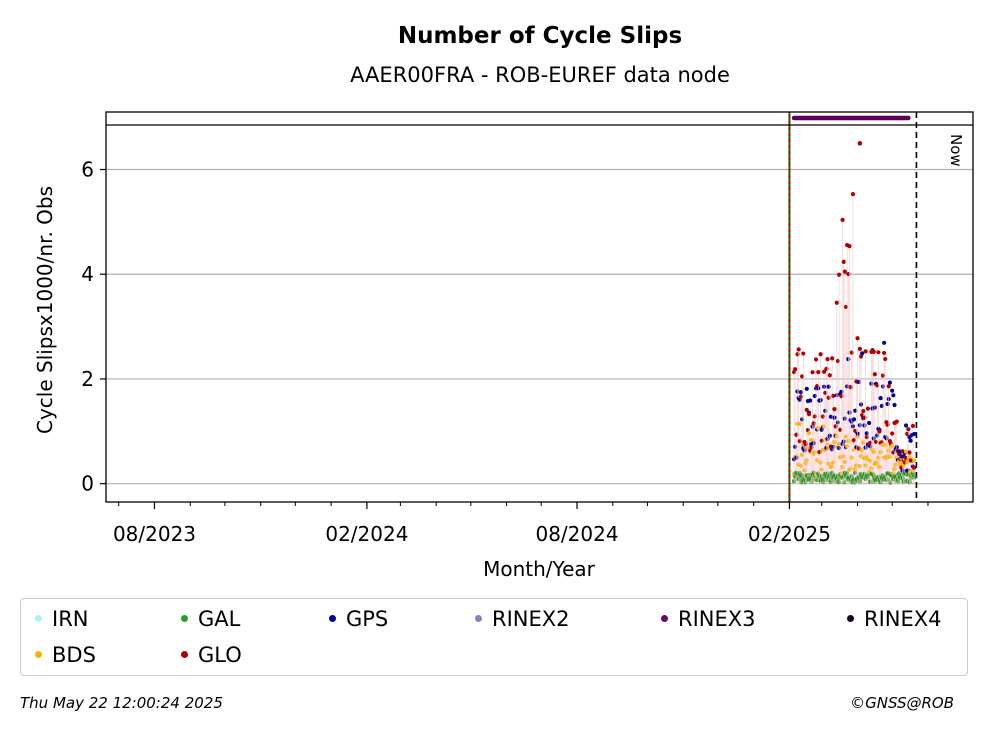 The image size is (992, 734). Describe the element at coordinates (789, 534) in the screenshot. I see `x-tick-label: 02/2025` at that location.